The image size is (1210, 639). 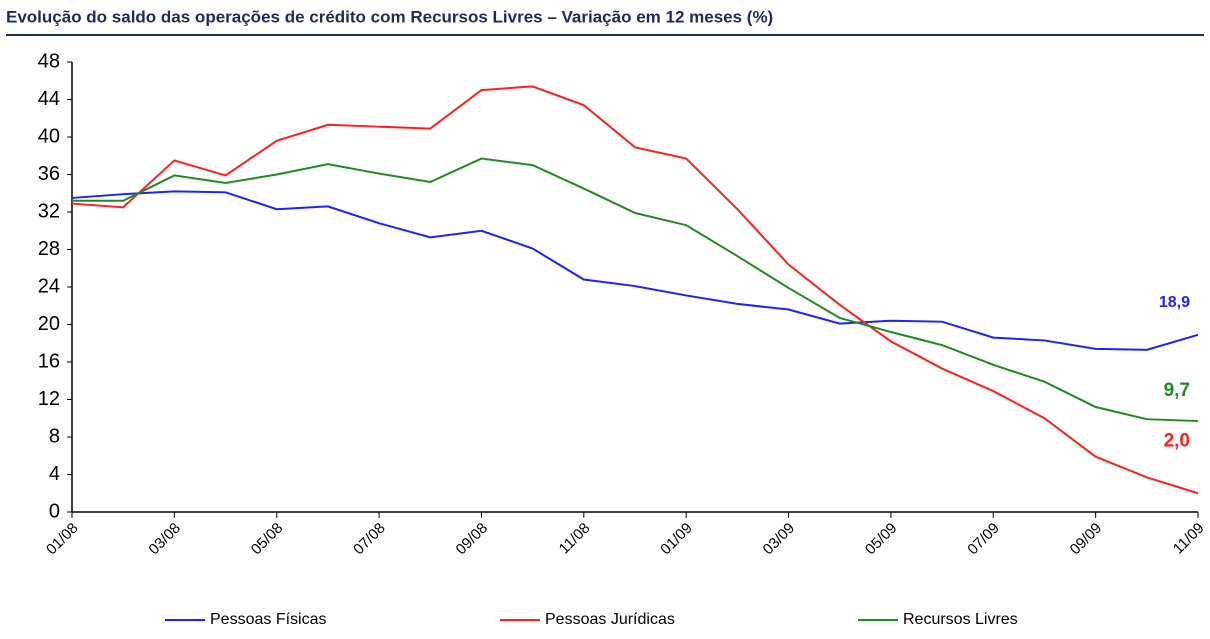 What do you see at coordinates (54, 436) in the screenshot?
I see `y-tick-label: 8` at bounding box center [54, 436].